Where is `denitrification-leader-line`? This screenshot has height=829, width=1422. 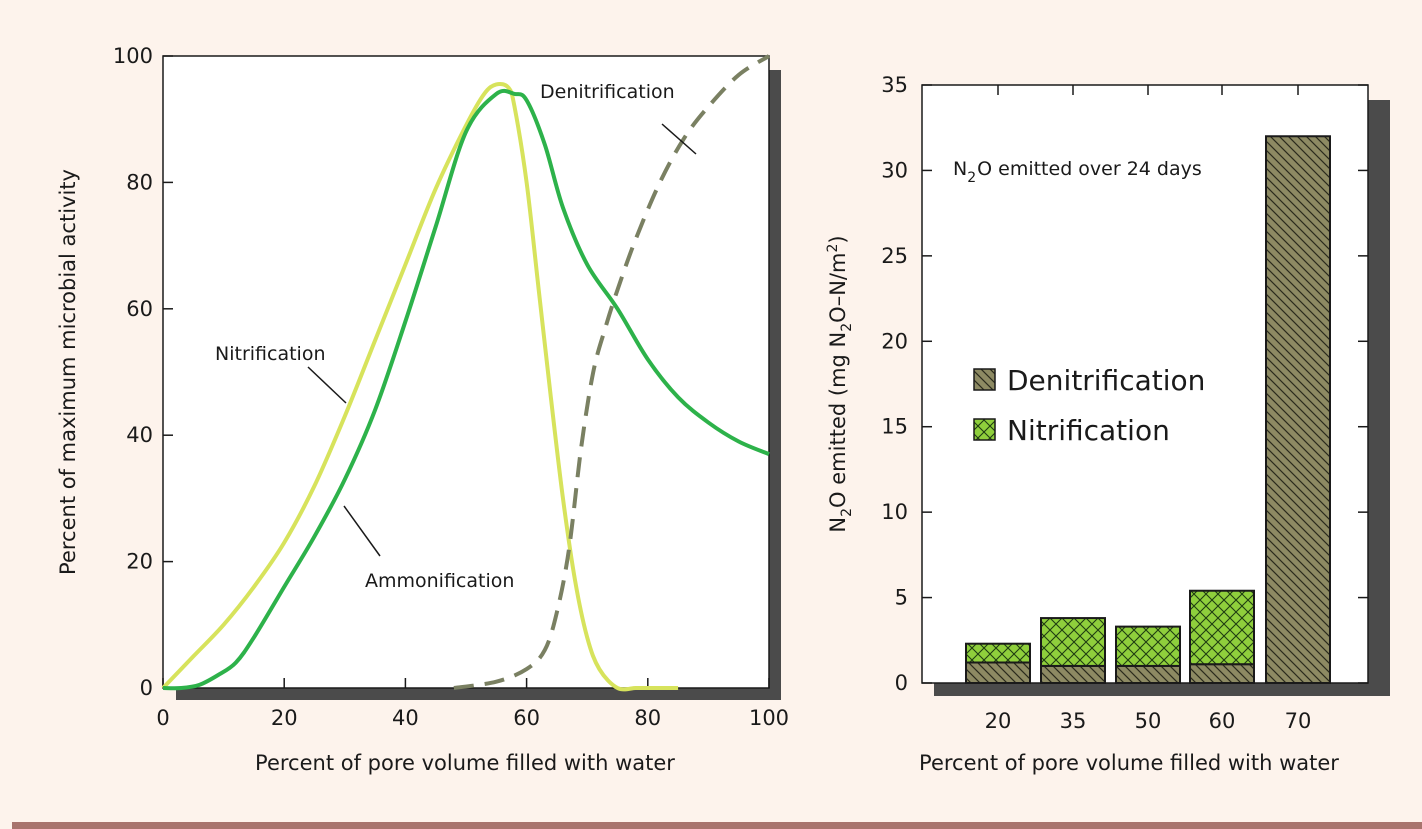
denitrification-leader-line is located at coordinates (679, 139).